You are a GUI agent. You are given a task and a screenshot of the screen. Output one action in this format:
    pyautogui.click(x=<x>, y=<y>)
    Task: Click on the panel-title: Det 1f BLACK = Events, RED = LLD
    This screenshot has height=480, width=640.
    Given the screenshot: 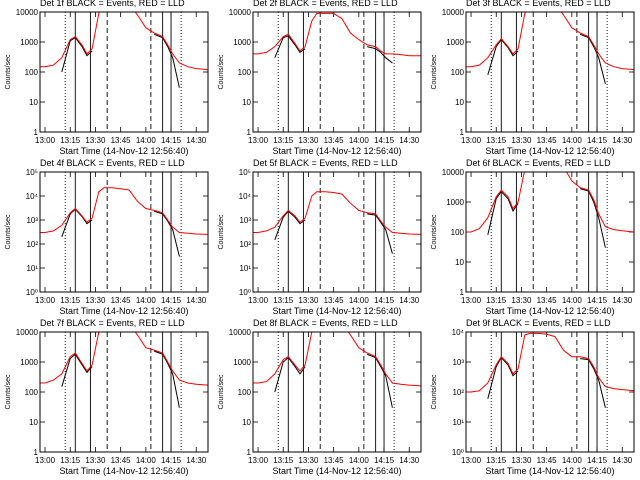 What is the action you would take?
    pyautogui.click(x=112, y=4)
    